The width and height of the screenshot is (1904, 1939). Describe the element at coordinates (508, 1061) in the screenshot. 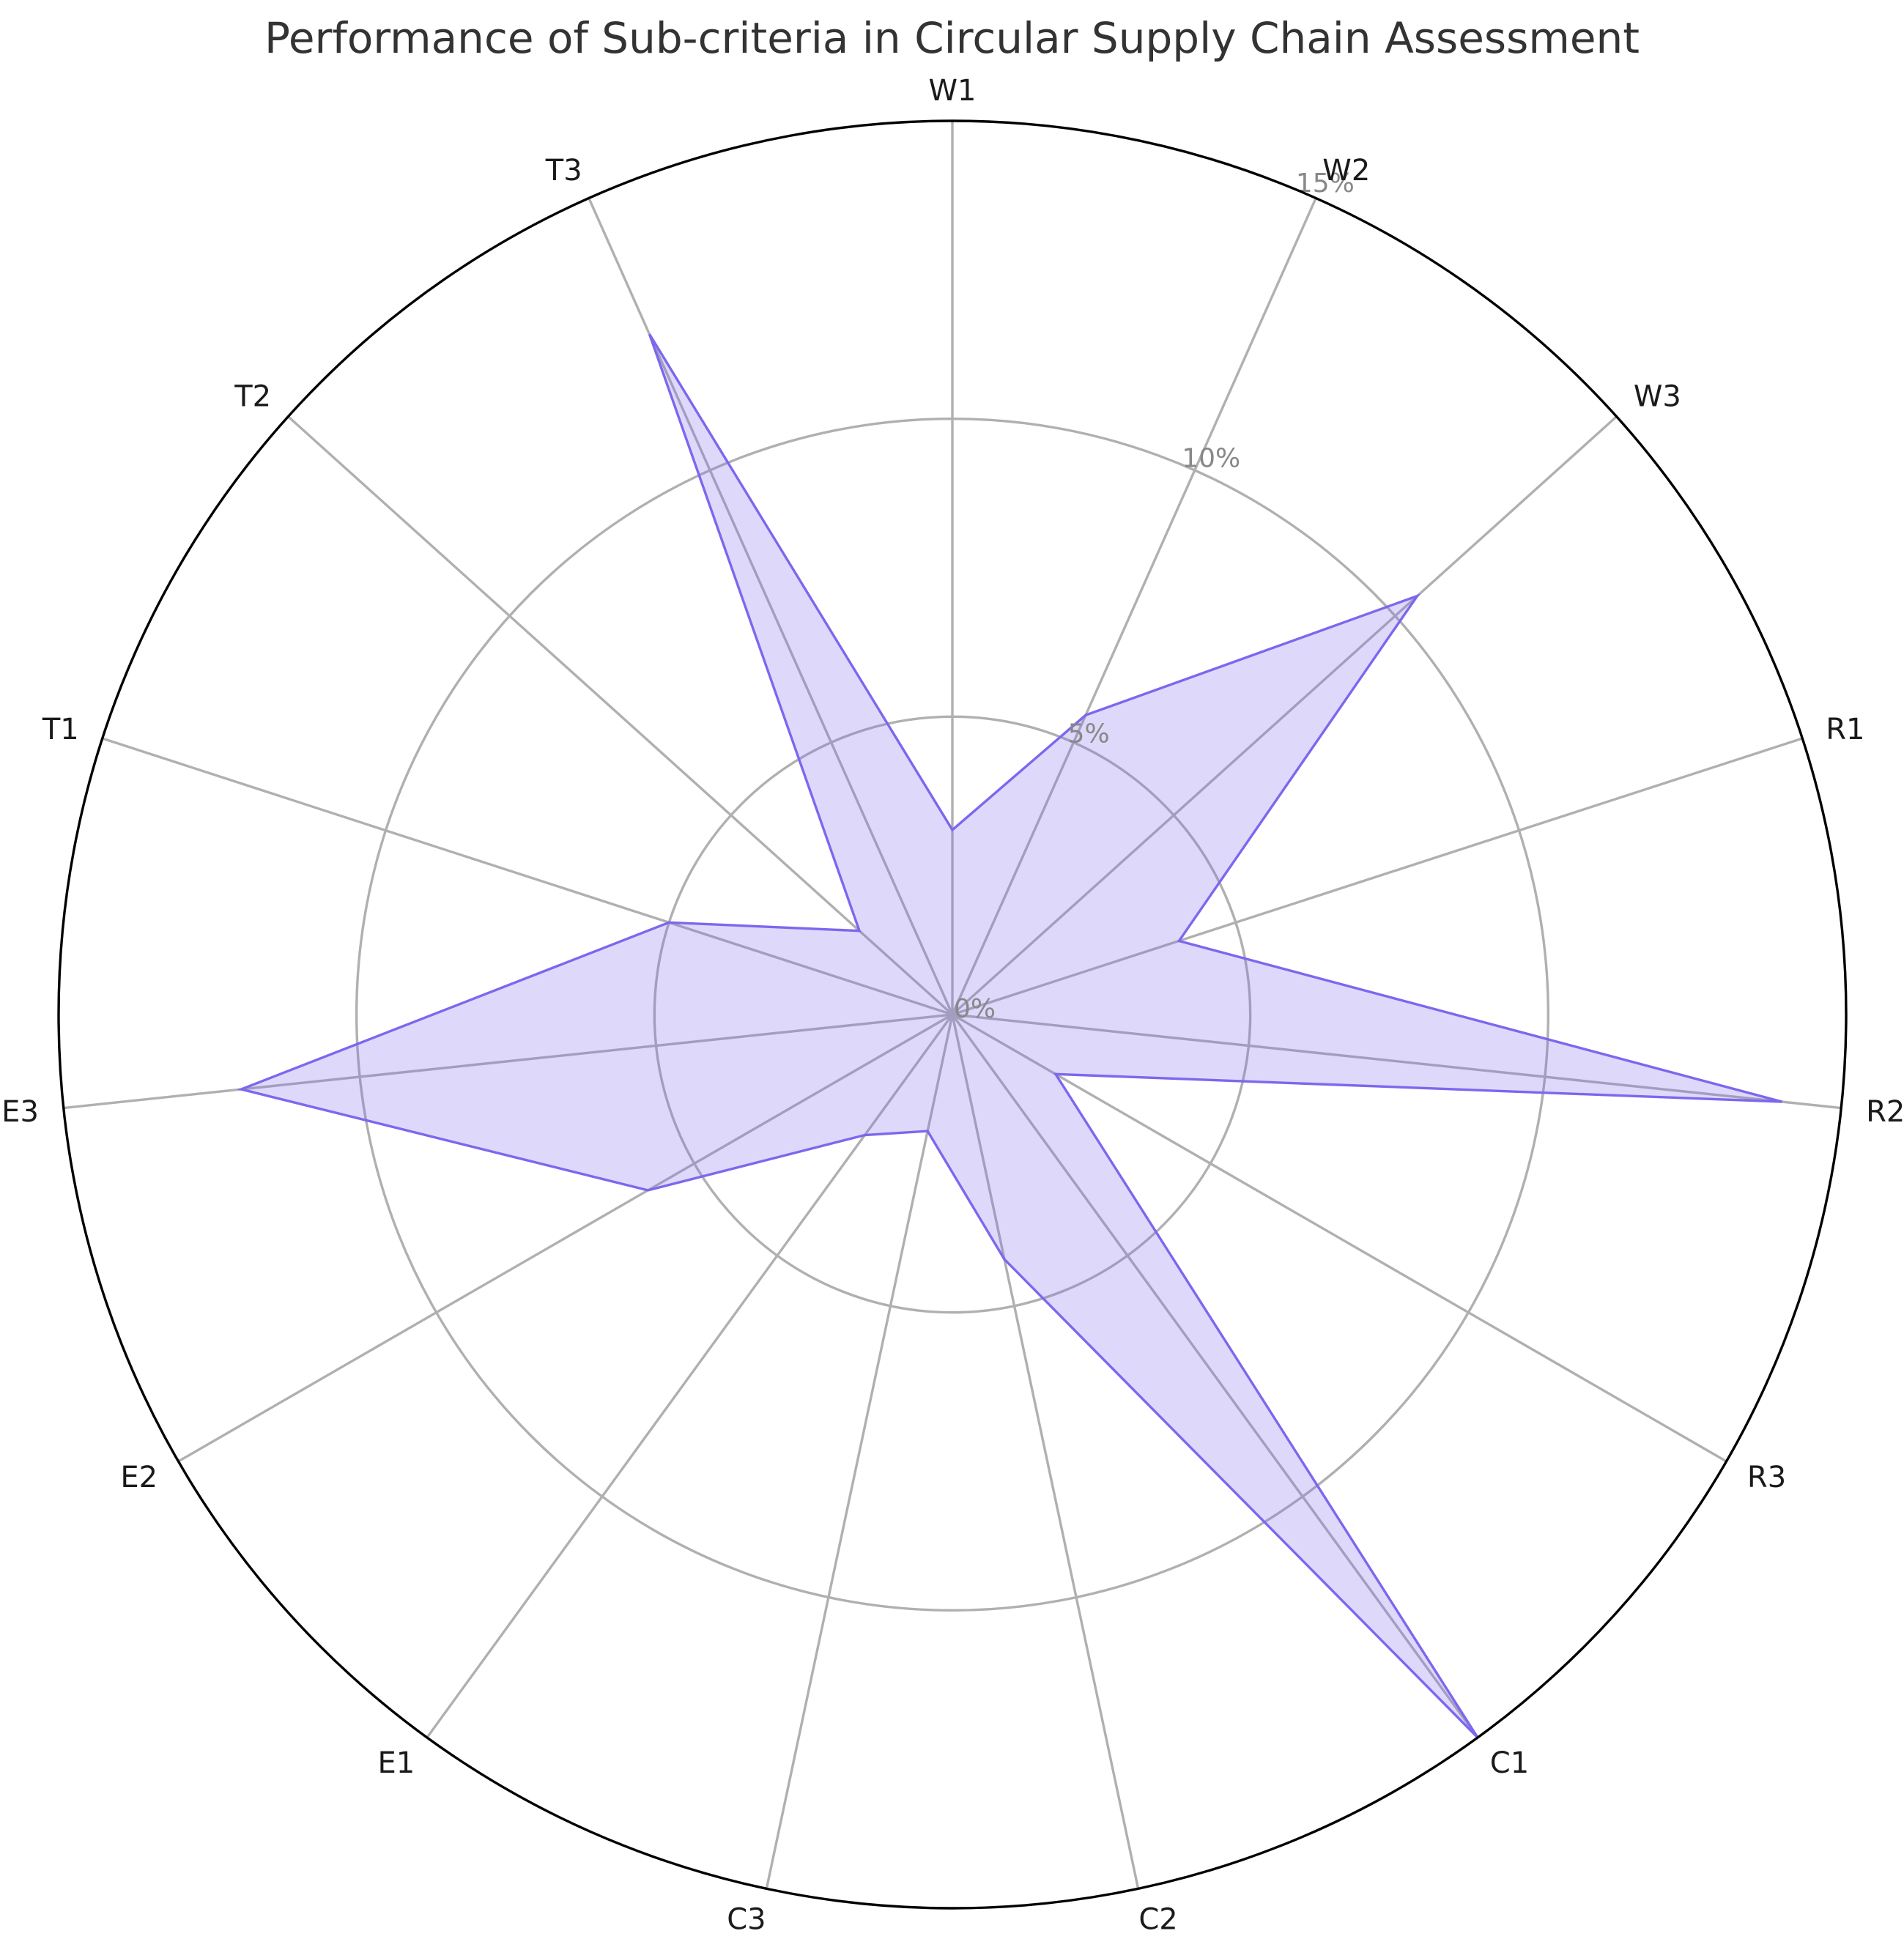

I see `spoke-e3` at that location.